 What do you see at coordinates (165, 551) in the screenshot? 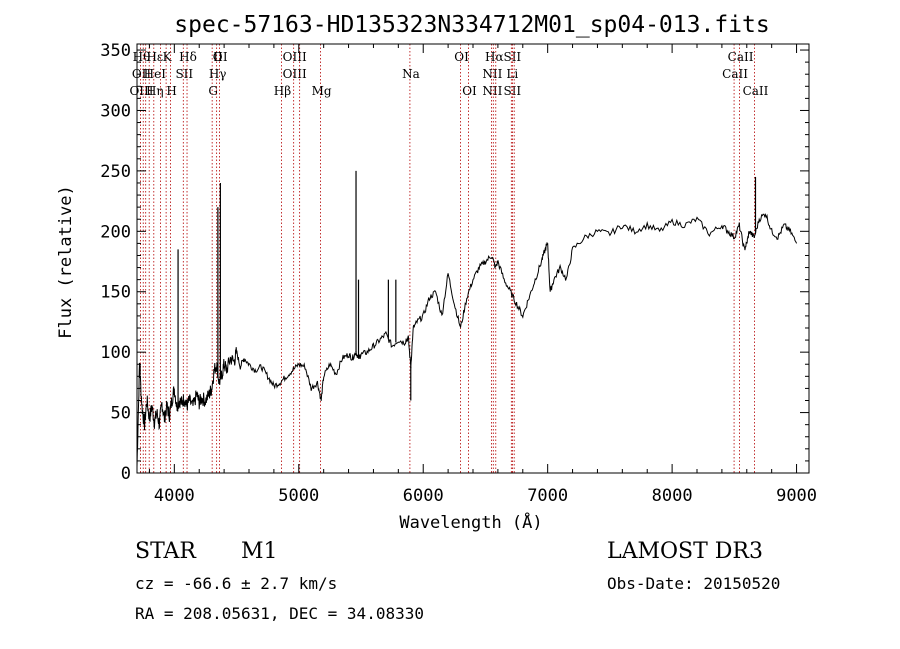
I see `object-class: STAR` at bounding box center [165, 551].